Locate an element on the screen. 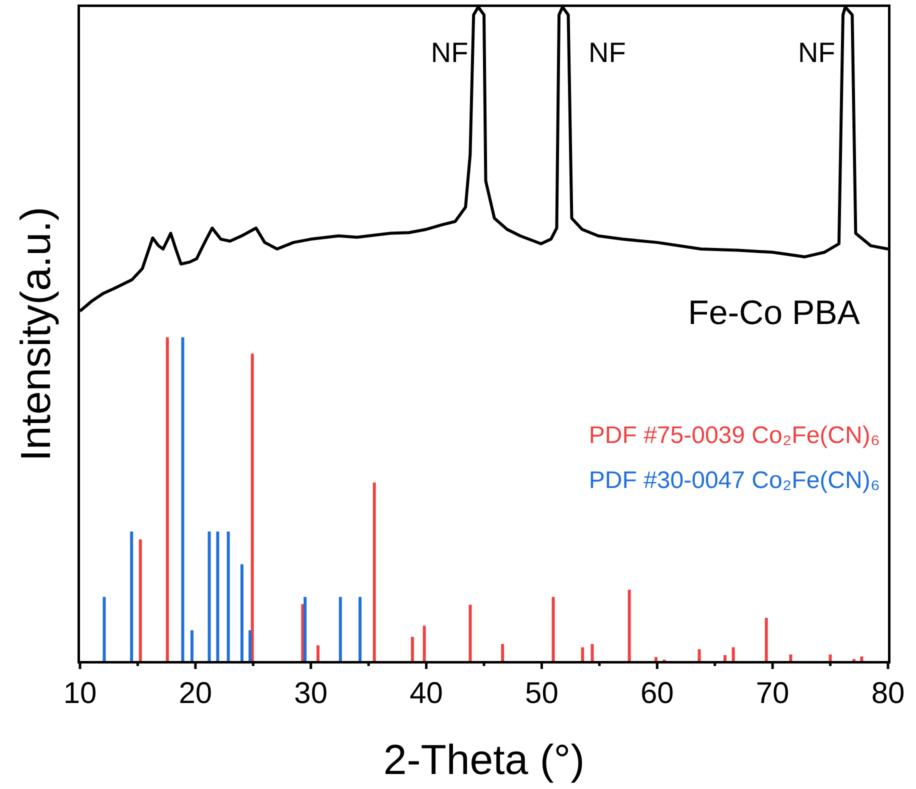 The image size is (916, 789). y-axis-title: Intensity(a.u.) is located at coordinates (35, 334).